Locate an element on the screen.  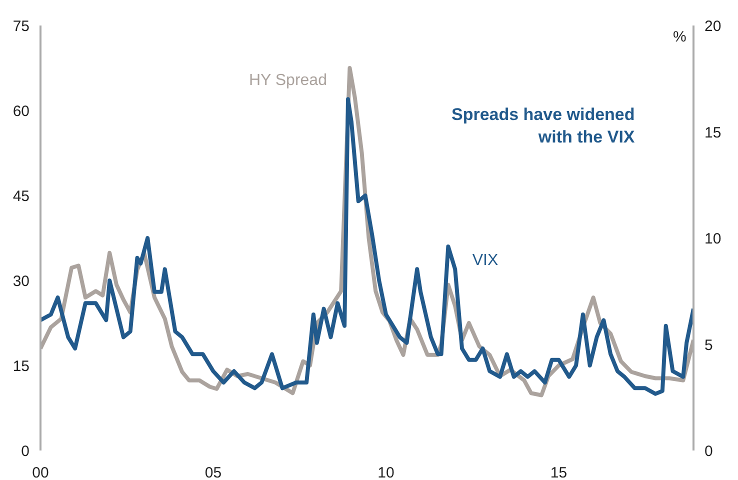
y-tick-label: 60 is located at coordinates (21, 111).